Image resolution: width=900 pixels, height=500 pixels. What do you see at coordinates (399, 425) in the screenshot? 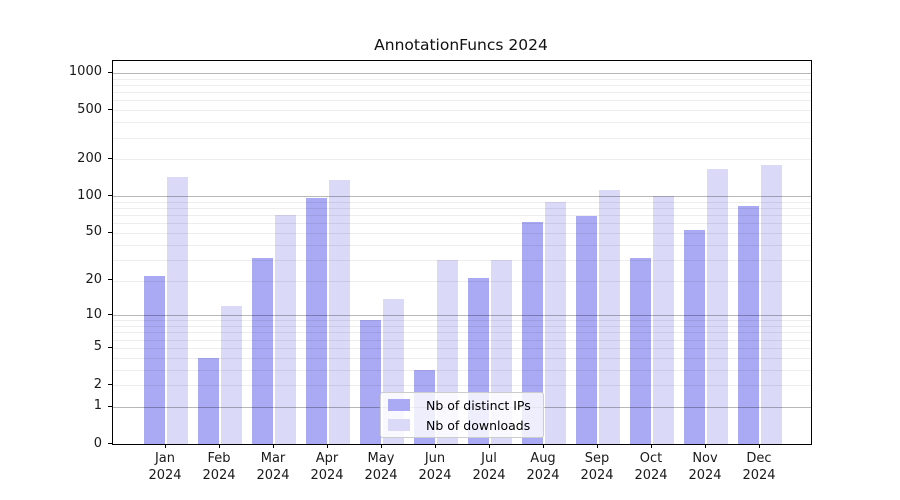
I see `legend-swatch-downloads-icon` at bounding box center [399, 425].